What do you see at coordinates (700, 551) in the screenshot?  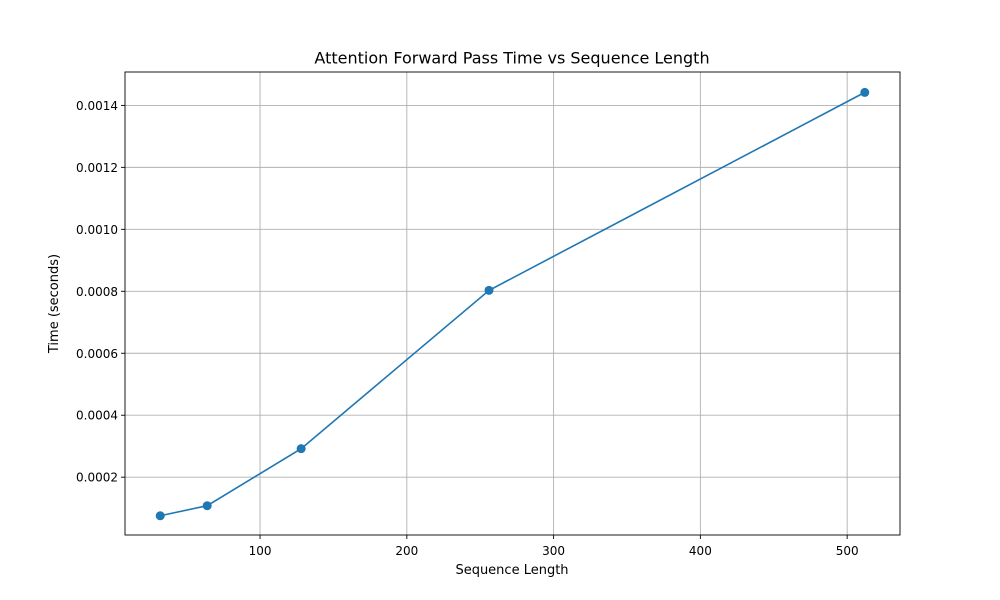 I see `x-tick-label: 400` at bounding box center [700, 551].